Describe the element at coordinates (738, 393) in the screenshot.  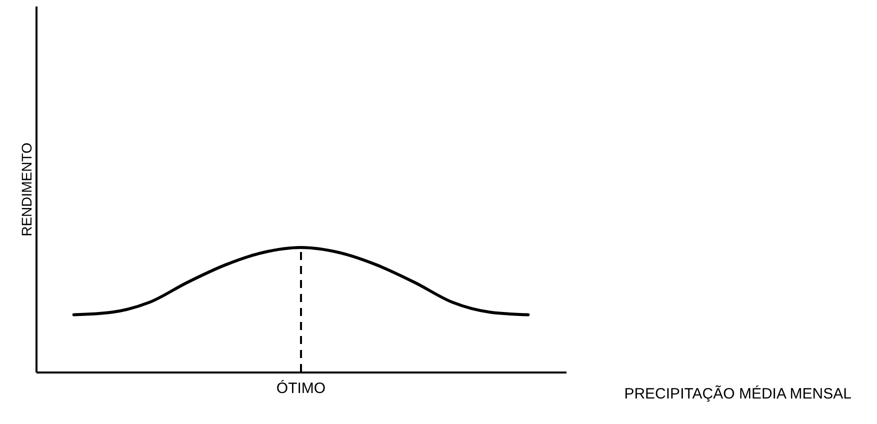
I see `x-axis-title: PRECIPITAÇÃO MÉDIA MENSAL` at that location.